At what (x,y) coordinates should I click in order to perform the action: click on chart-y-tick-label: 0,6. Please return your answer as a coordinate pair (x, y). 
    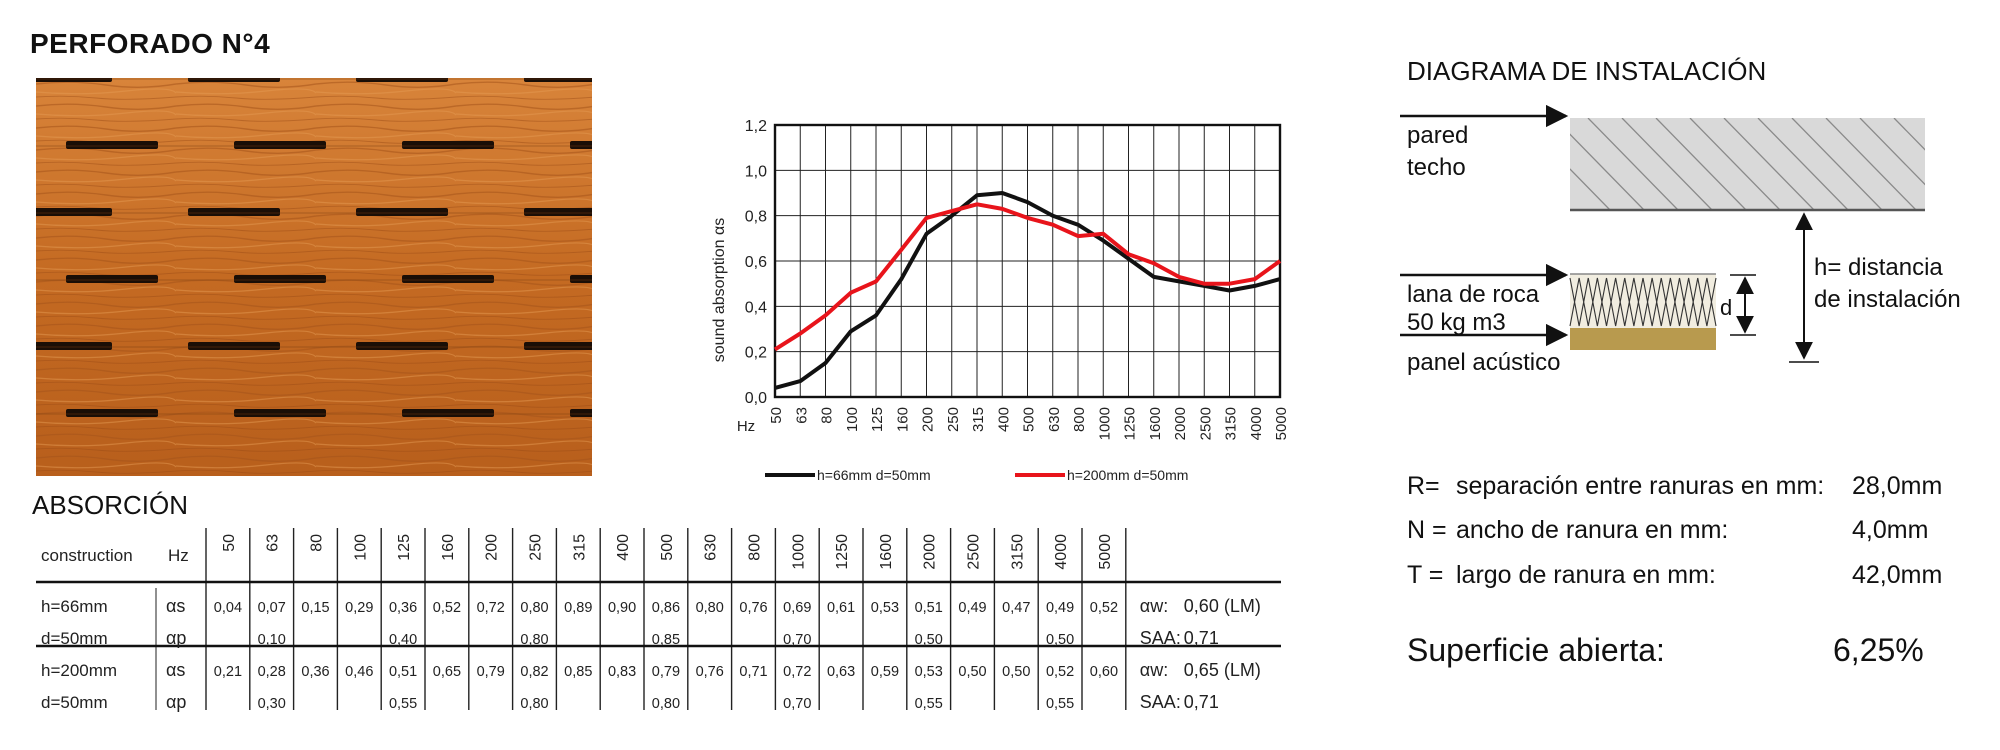
    Looking at the image, I should click on (756, 262).